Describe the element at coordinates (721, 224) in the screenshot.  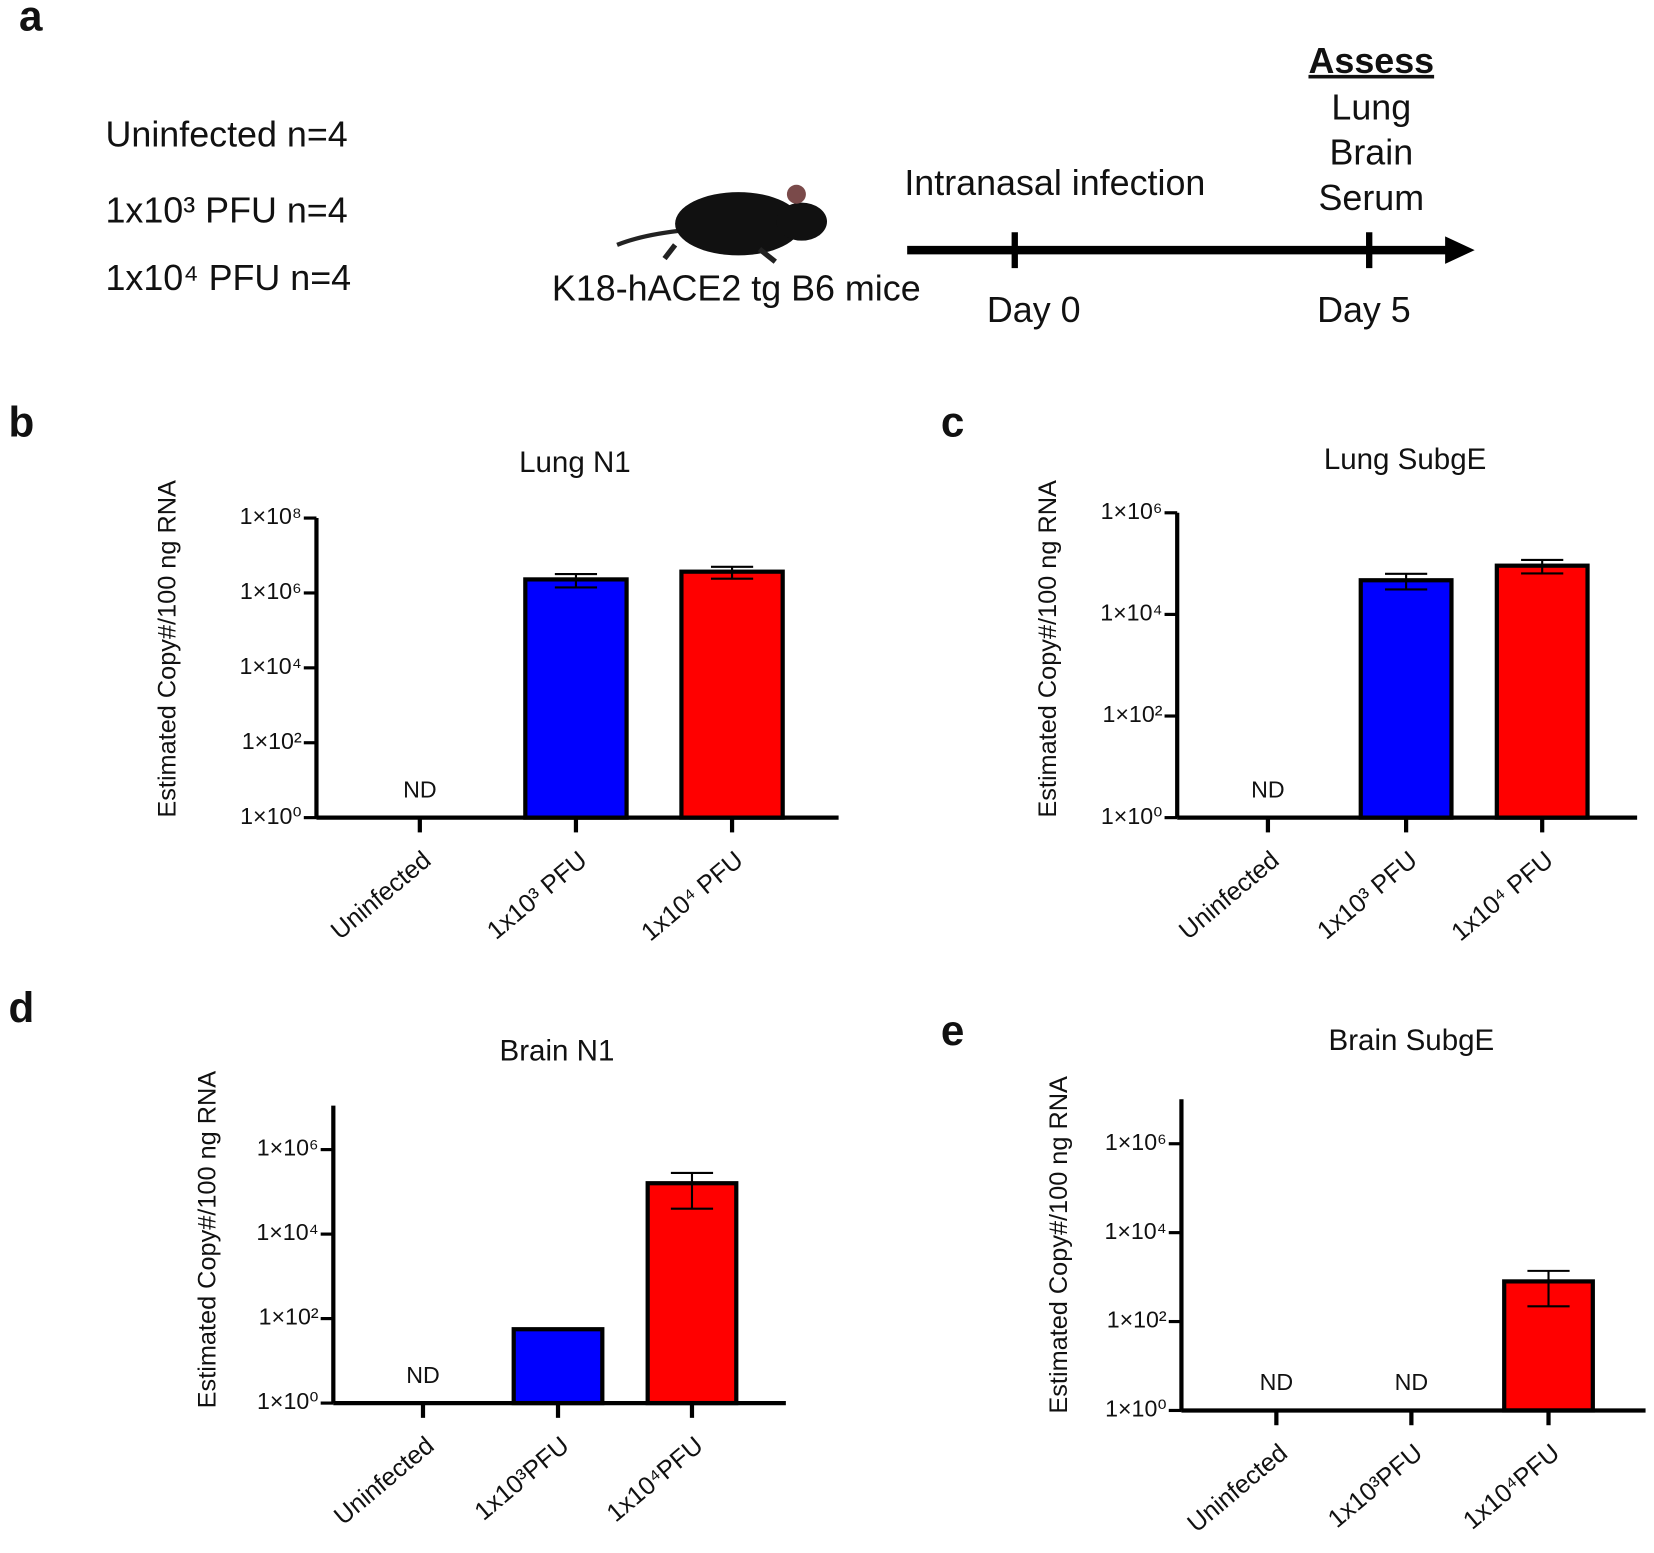
I see `mouse-icon` at that location.